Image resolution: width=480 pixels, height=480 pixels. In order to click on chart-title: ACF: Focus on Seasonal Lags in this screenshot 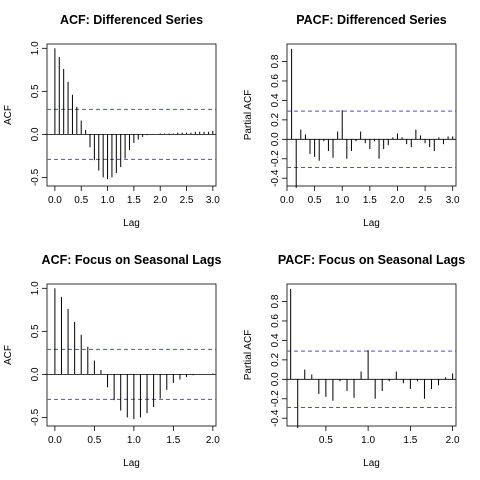, I will do `click(132, 260)`.